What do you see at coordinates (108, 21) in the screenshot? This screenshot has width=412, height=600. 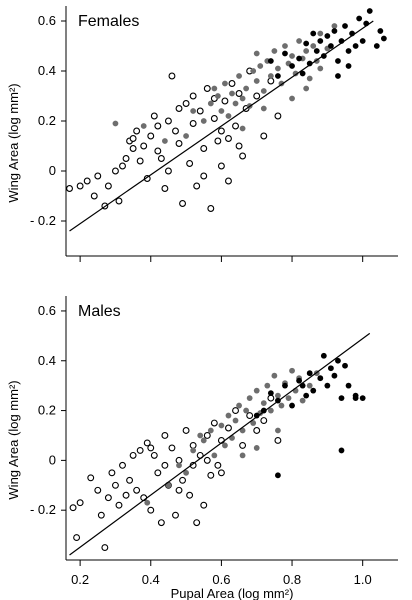 I see `panel-title: Females` at bounding box center [108, 21].